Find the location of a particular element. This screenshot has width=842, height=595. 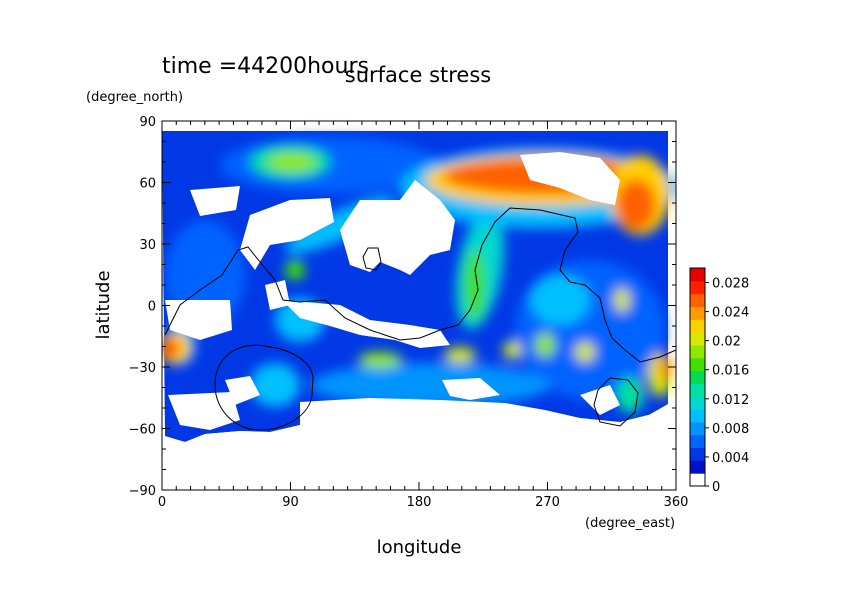

continent-southwest is located at coordinates (264, 387).